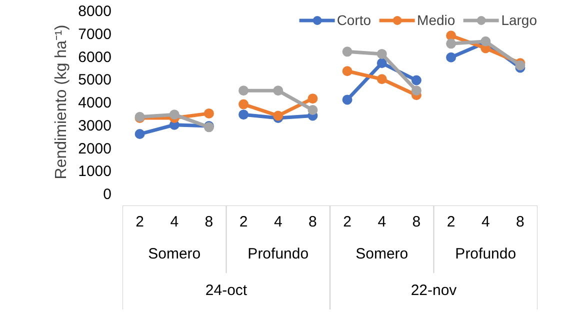  What do you see at coordinates (95, 34) in the screenshot?
I see `y-tick-label: 7000` at bounding box center [95, 34].